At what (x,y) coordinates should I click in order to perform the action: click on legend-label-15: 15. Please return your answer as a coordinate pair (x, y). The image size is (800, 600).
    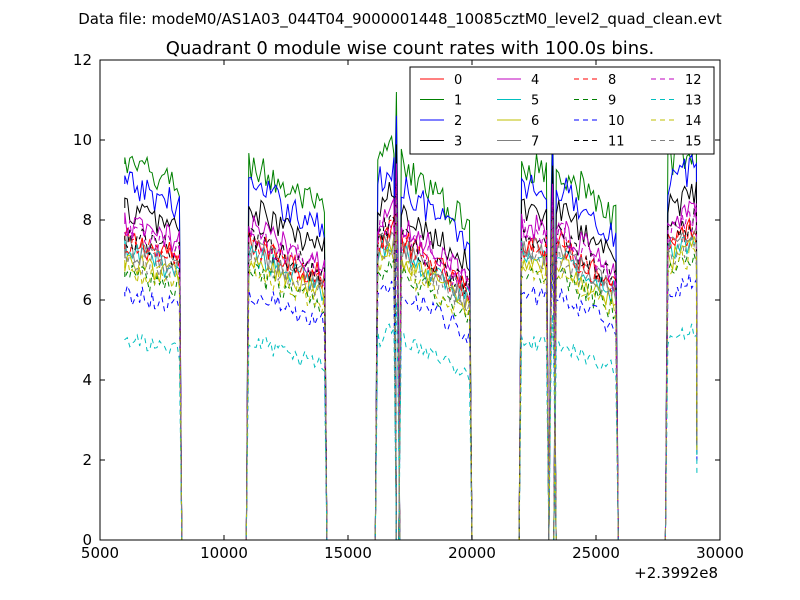
    Looking at the image, I should click on (693, 142).